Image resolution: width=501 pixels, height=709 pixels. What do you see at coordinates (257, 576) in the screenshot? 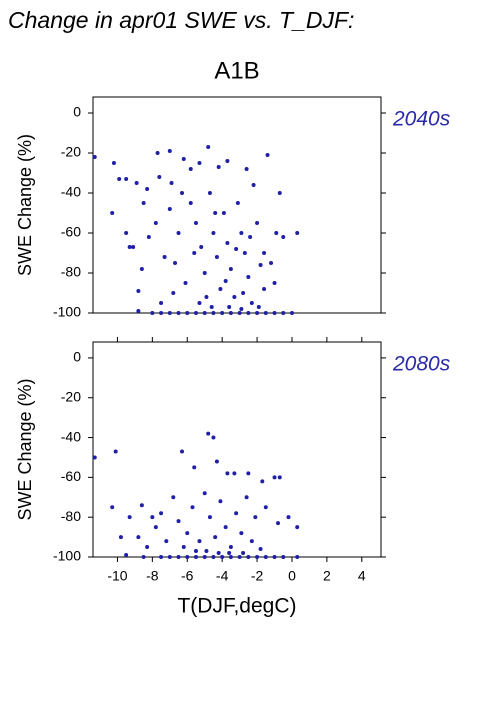
I see `x-tick-label: -2` at bounding box center [257, 576].